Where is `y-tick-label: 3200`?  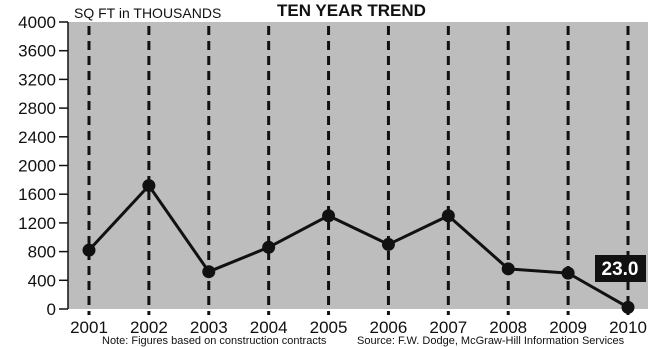
y-tick-label: 3200 is located at coordinates (37, 79).